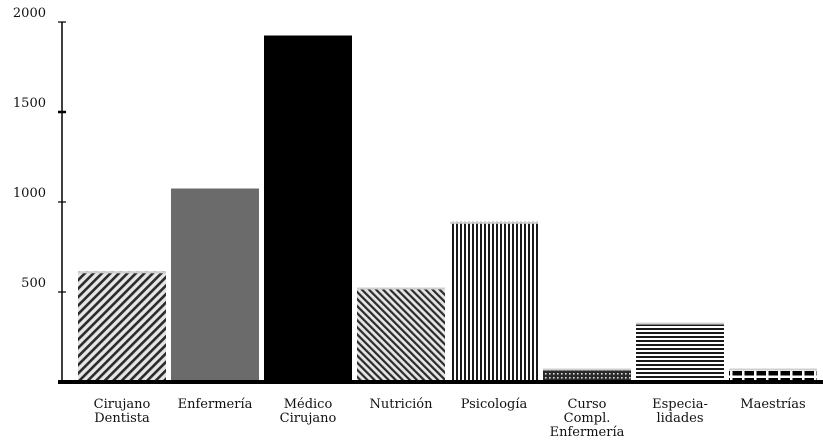  I want to click on x-category-label: Especia-lidades, so click(680, 411).